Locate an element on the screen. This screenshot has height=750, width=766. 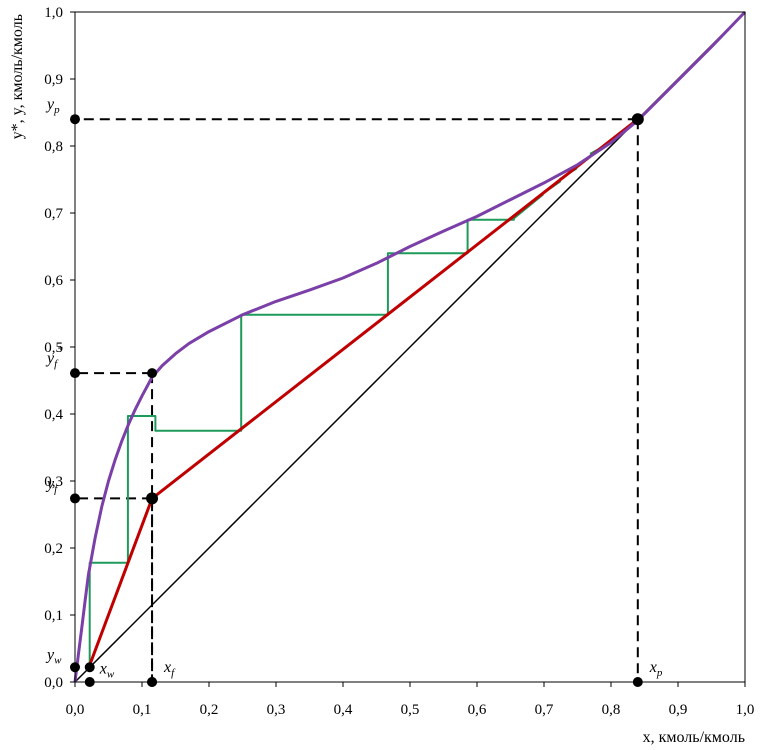
annotation-yp: yp is located at coordinates (52, 106).